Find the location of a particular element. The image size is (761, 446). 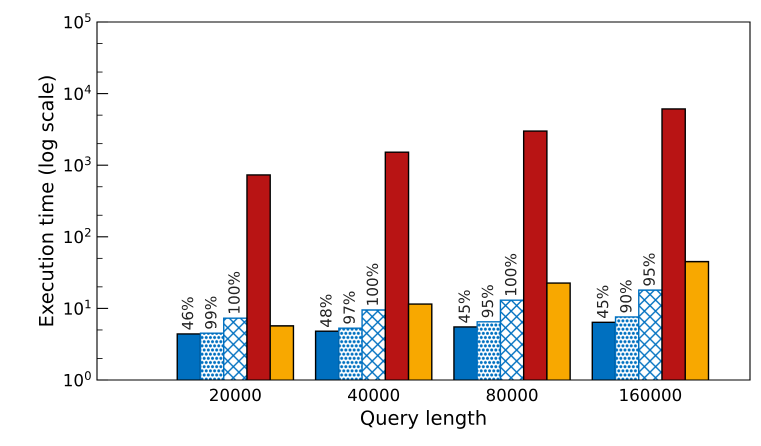

y-tick-label: 10$^{0}$ is located at coordinates (77, 378).